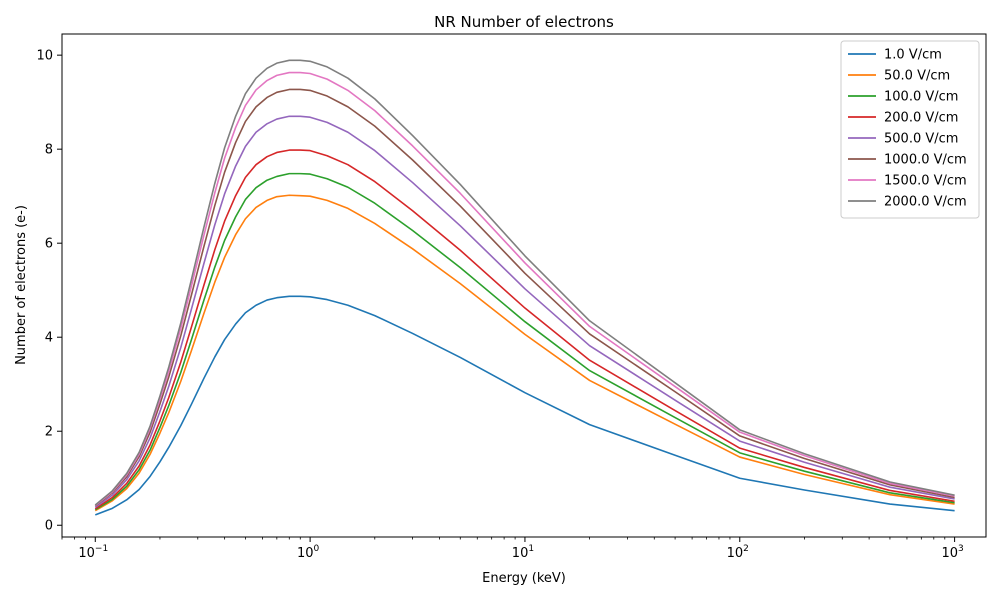  I want to click on x-tick-label: 10³, so click(952, 552).